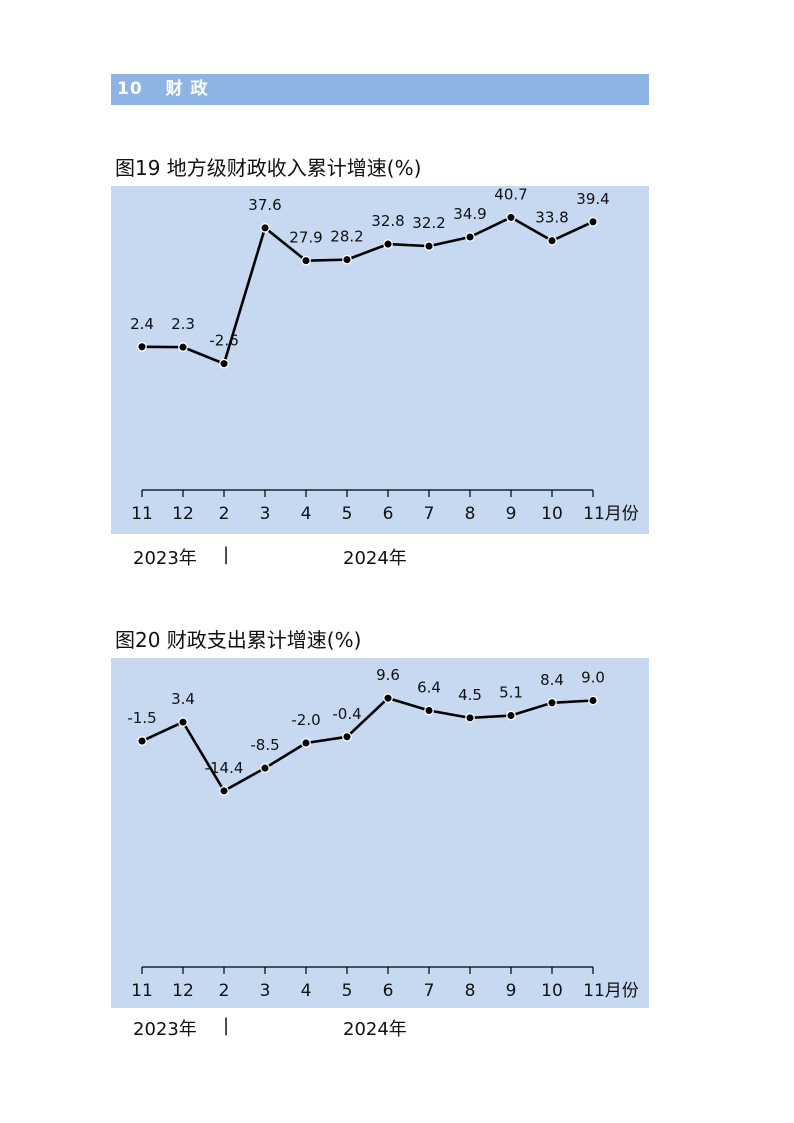 The height and width of the screenshot is (1123, 794). What do you see at coordinates (428, 223) in the screenshot?
I see `data-label: 32.2` at bounding box center [428, 223].